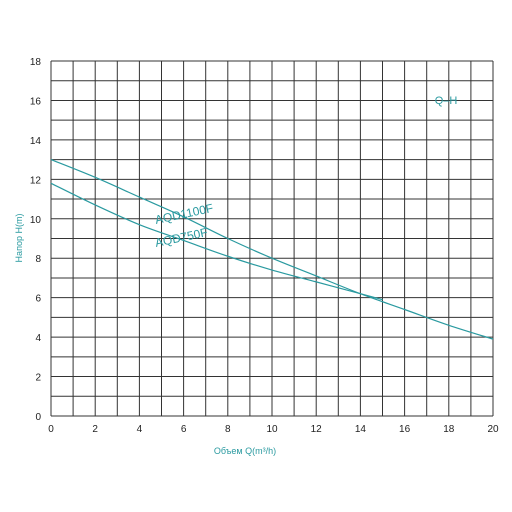 The image size is (512, 512). I want to click on x-tick-label: 18, so click(449, 429).